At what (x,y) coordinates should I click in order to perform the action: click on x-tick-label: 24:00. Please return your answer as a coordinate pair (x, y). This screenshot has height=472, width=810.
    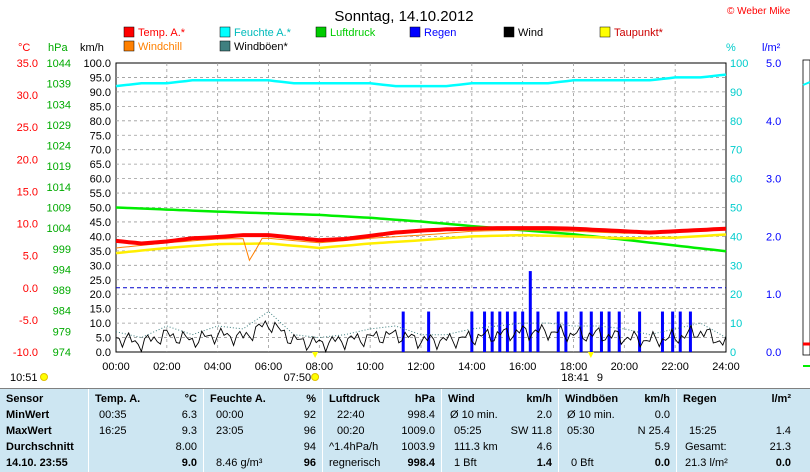
    Looking at the image, I should click on (726, 367).